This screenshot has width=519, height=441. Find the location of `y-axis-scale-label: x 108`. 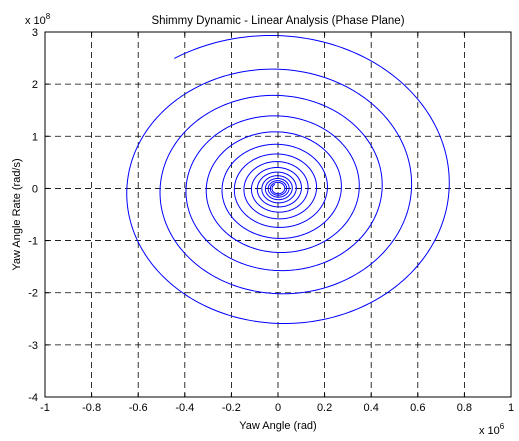

y-axis-scale-label: x 108 is located at coordinates (38, 19).